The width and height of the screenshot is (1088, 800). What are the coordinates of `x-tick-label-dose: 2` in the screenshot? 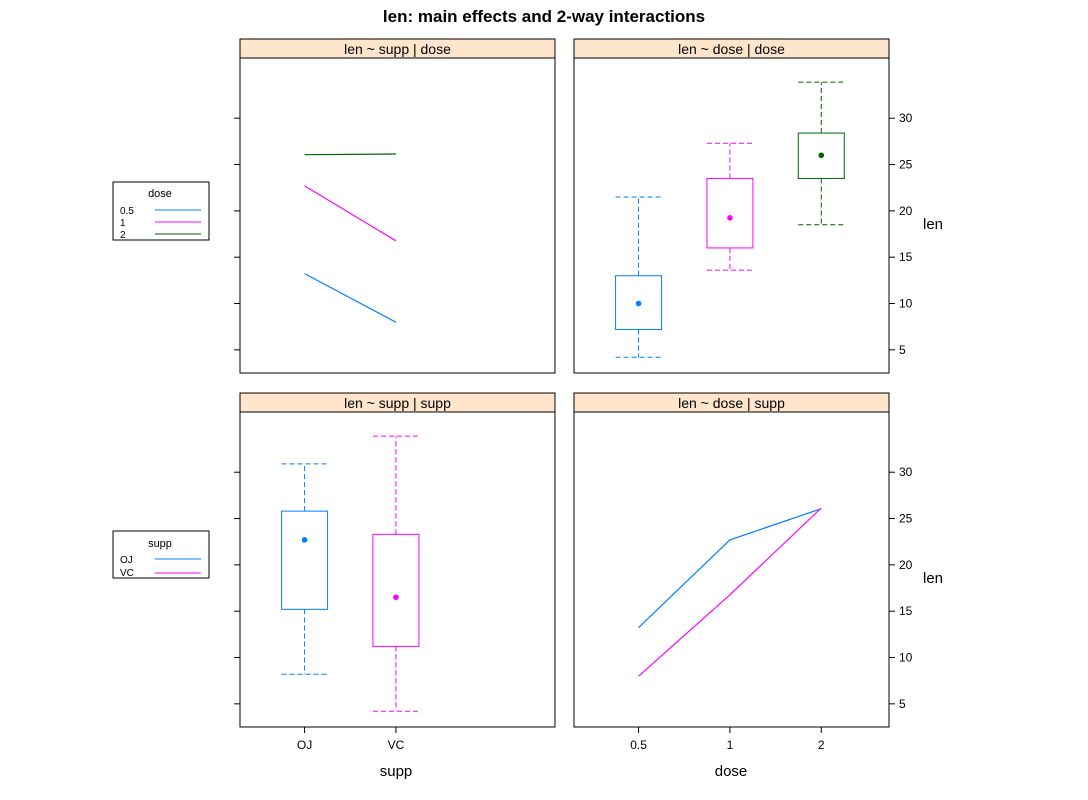 It's located at (821, 745).